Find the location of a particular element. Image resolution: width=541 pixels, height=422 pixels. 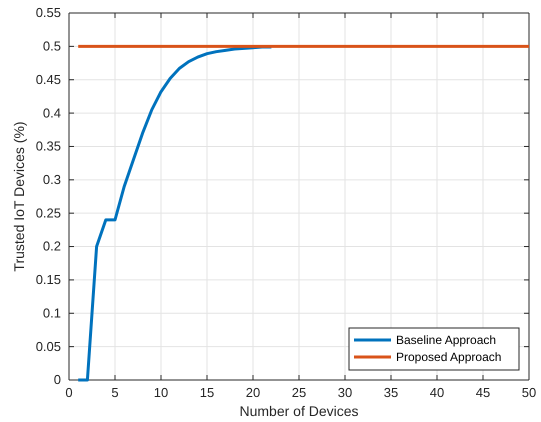

y-tick-label: 0.55 is located at coordinates (48, 12).